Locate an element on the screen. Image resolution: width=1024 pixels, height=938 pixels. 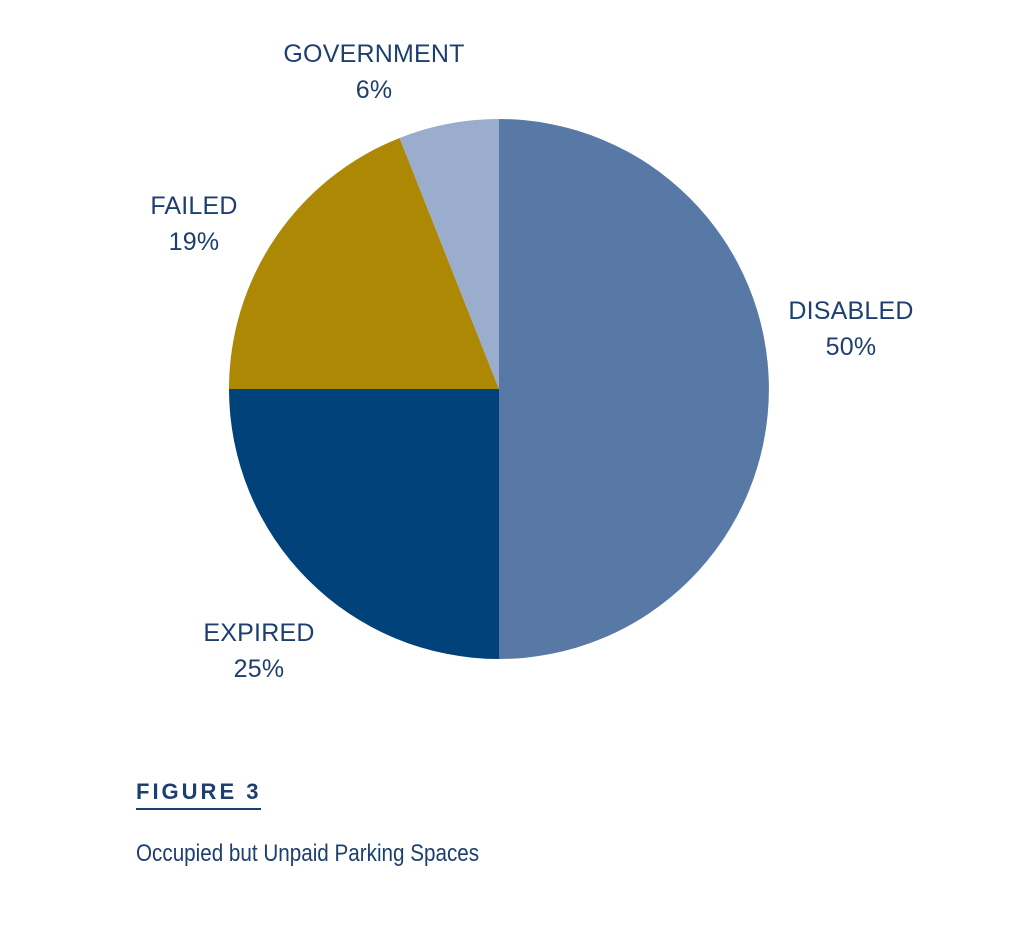
slice-name-disabled: DISABLED is located at coordinates (851, 311).